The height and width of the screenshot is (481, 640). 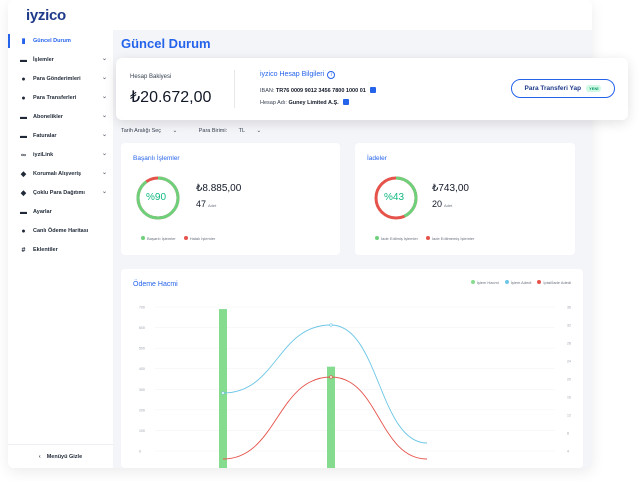 I want to click on hide-menu-button: ‹ Menüyü Gizle, so click(x=60, y=456).